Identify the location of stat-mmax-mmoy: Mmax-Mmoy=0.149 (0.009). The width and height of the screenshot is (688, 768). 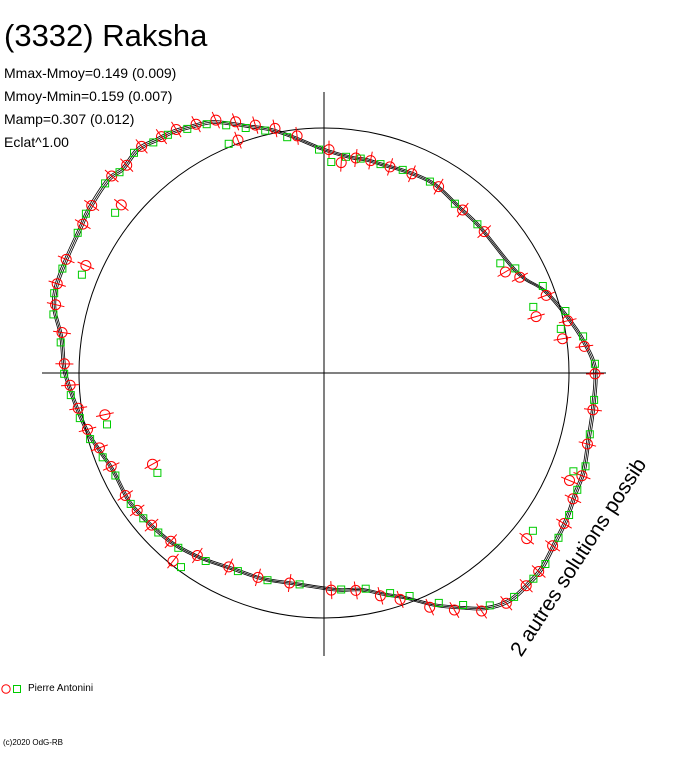
(90, 73).